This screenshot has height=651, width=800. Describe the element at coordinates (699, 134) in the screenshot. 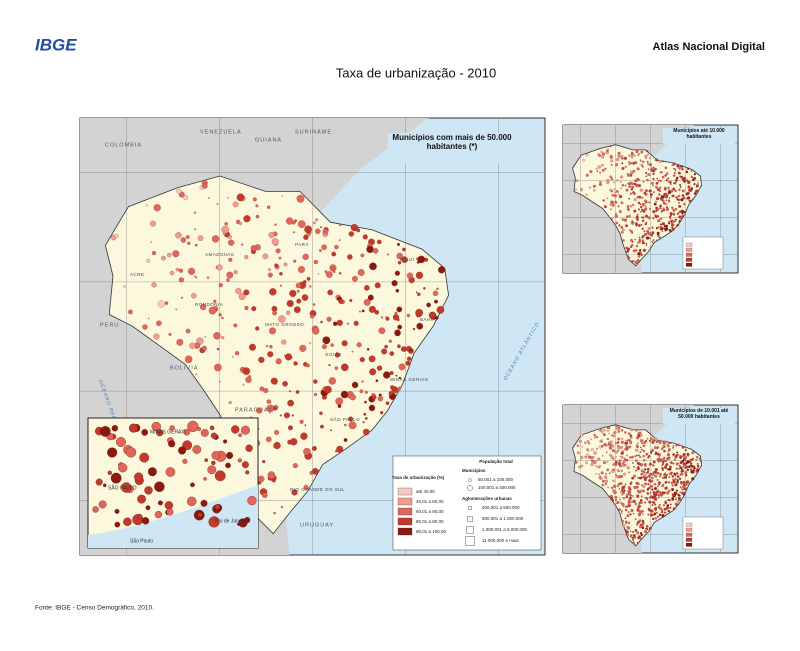

I see `small-map-heading: Municípios até 10.000 habitantes` at that location.